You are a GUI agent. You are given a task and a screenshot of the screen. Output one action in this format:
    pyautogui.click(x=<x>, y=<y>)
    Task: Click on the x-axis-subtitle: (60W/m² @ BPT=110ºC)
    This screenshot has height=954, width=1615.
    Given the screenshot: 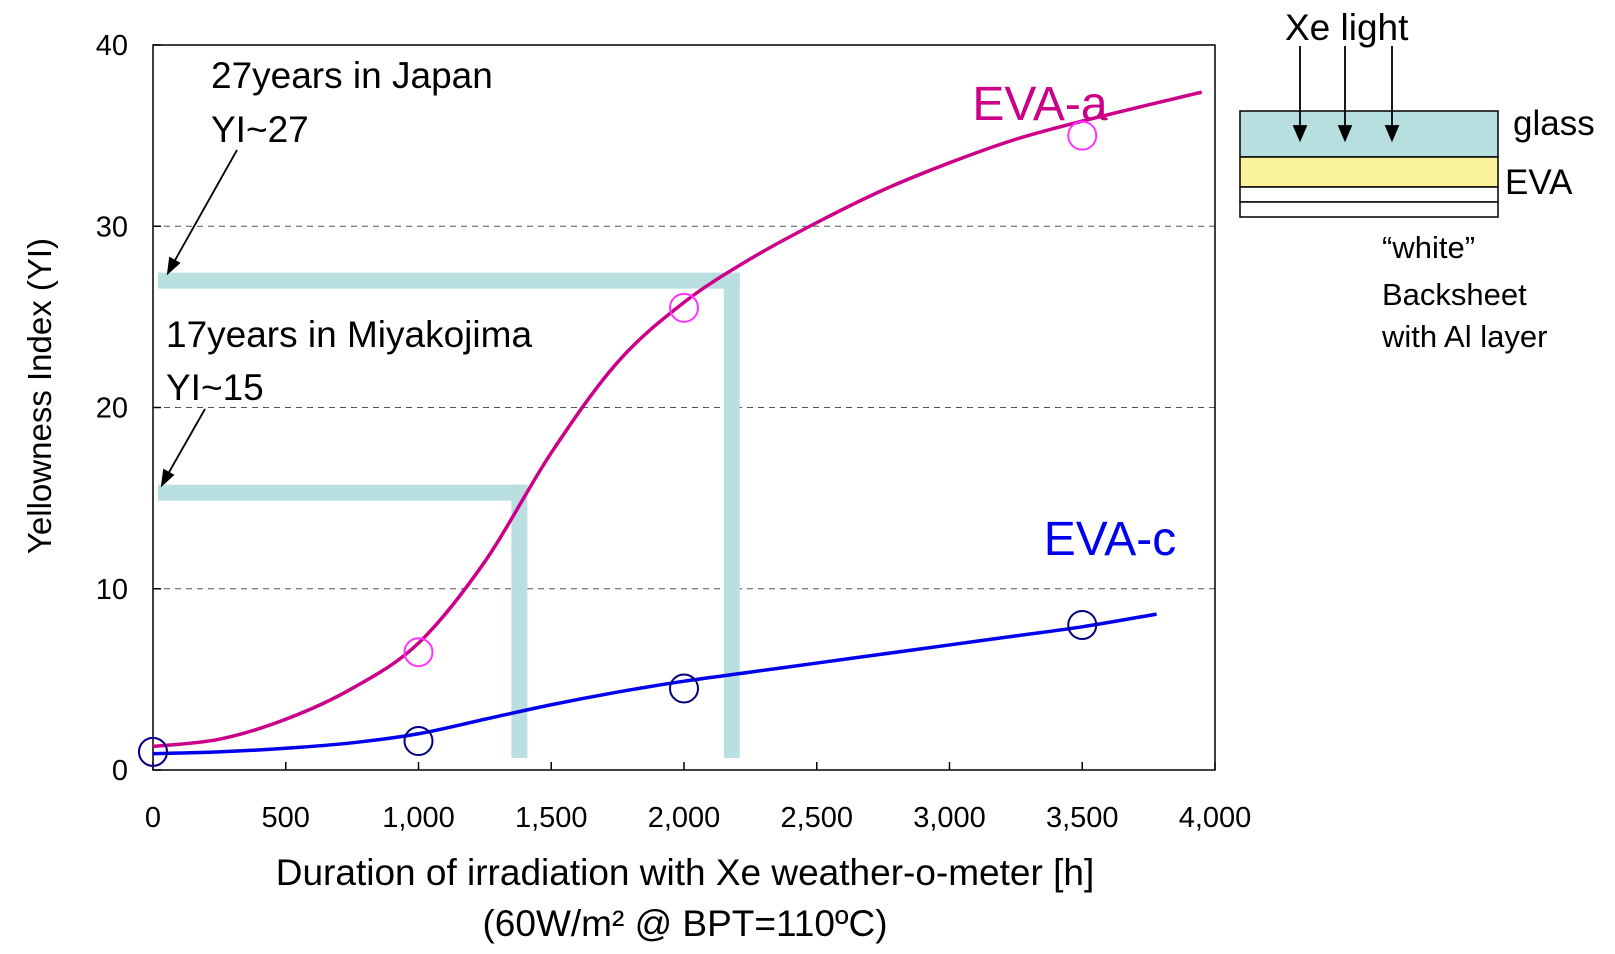 What is the action you would take?
    pyautogui.click(x=684, y=923)
    